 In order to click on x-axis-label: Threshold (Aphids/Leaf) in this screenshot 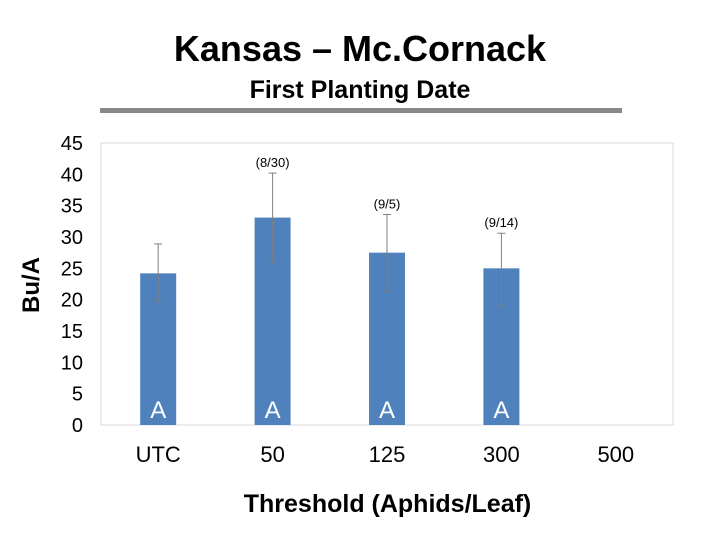, I will do `click(387, 504)`.